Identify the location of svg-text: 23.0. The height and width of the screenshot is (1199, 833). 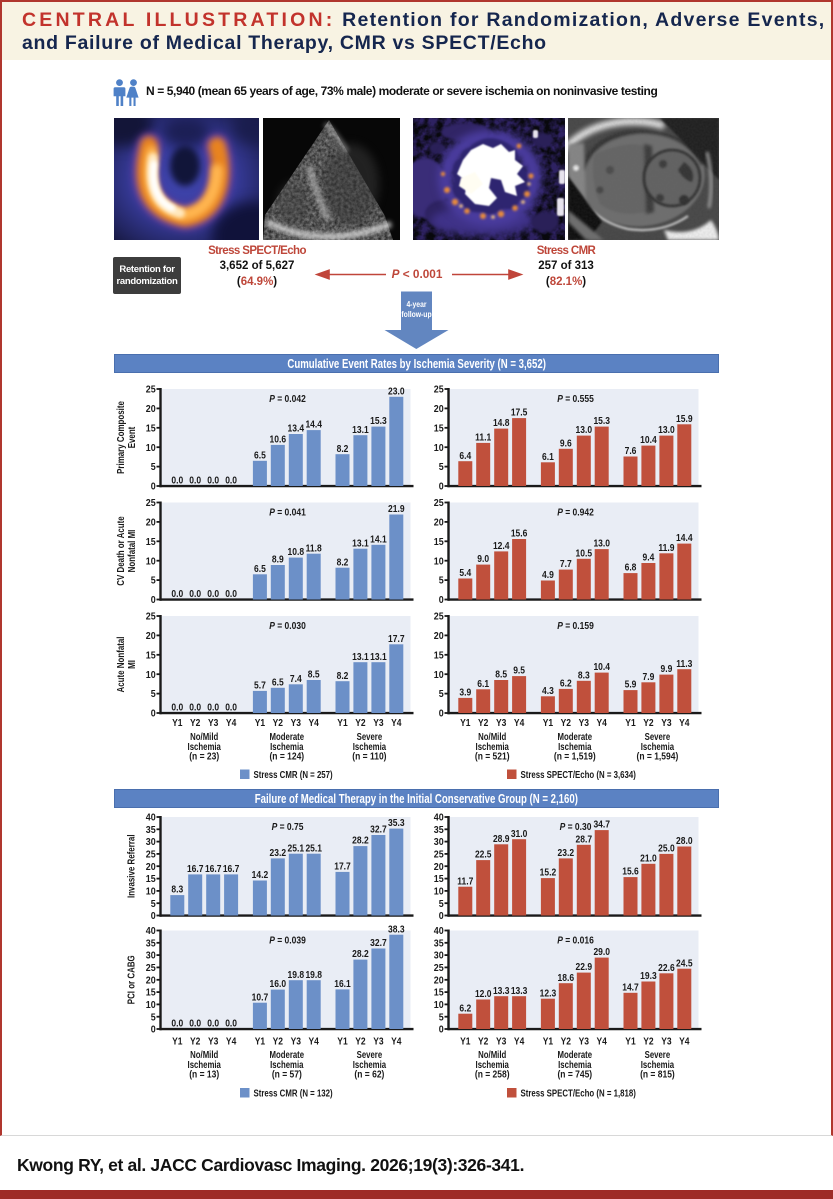
(396, 391).